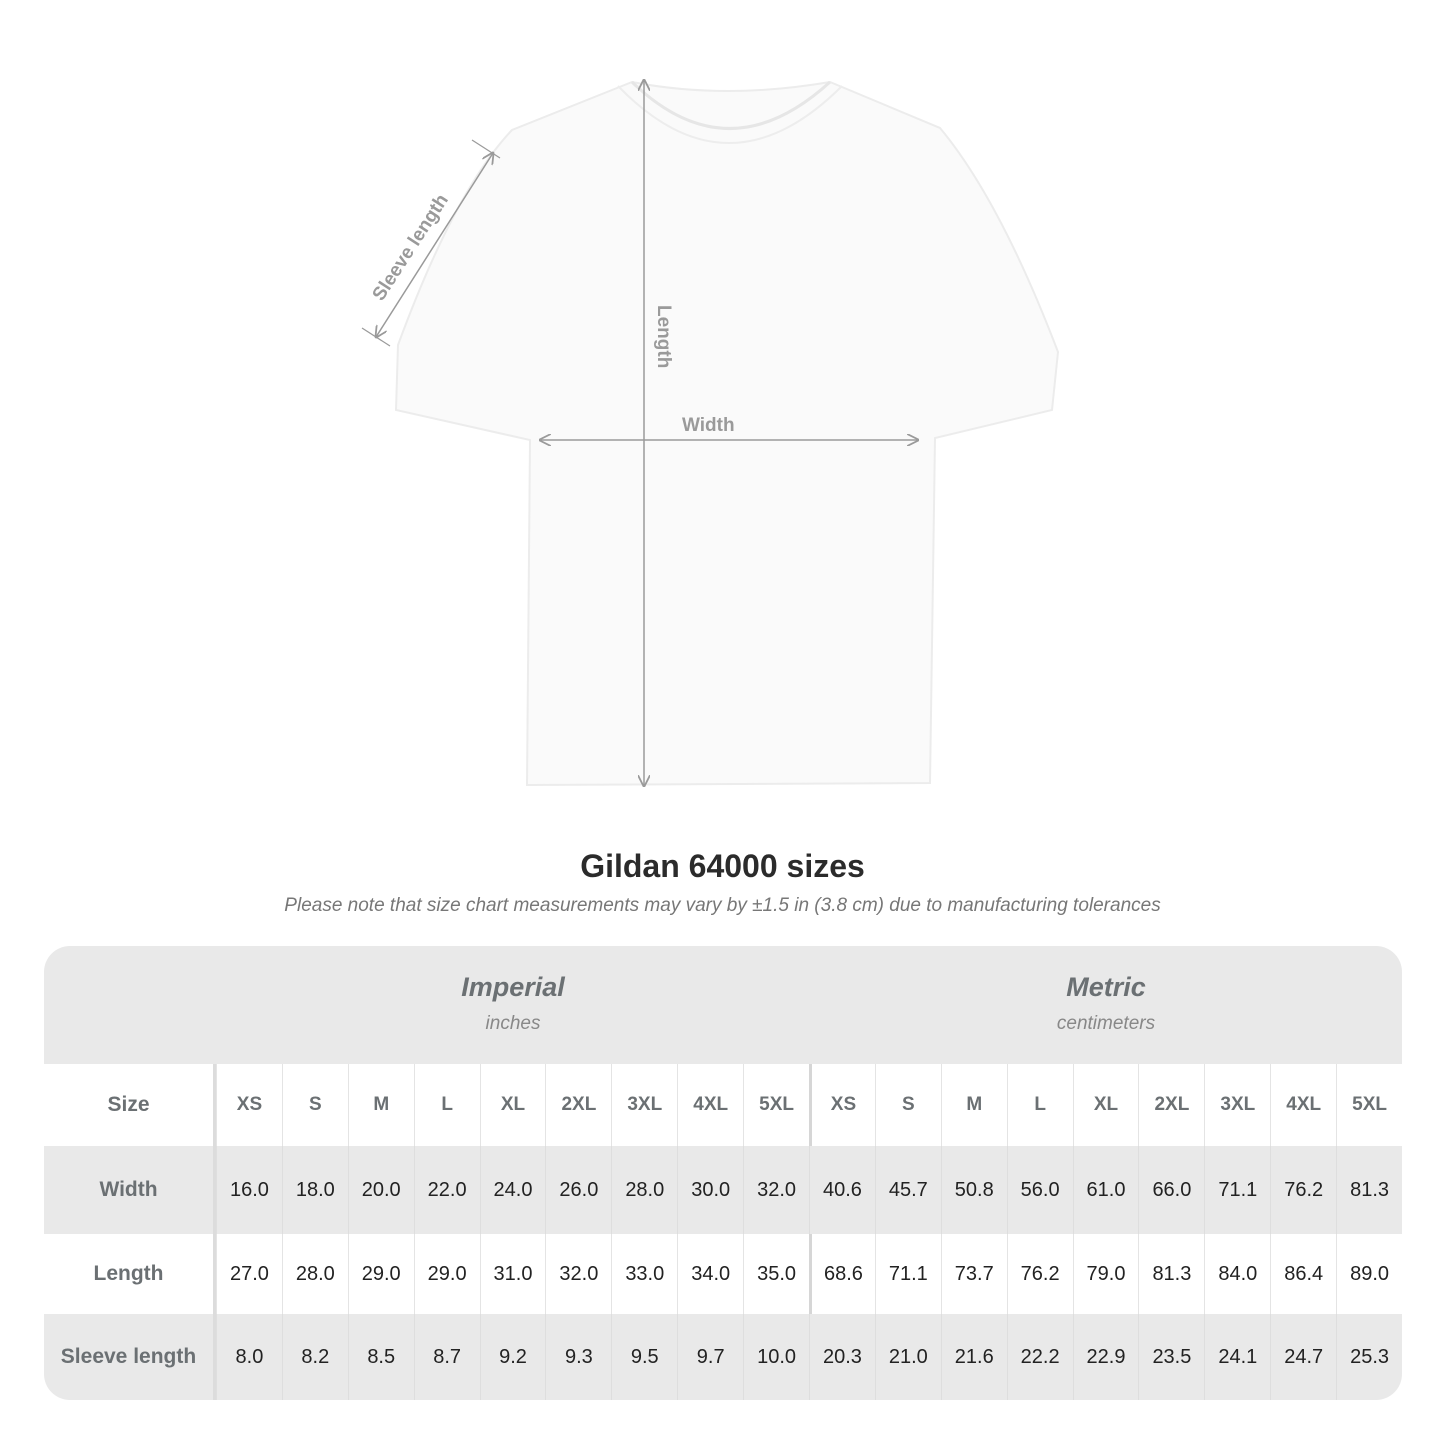  Describe the element at coordinates (446, 1357) in the screenshot. I see `imperial-cell: 8.7` at that location.